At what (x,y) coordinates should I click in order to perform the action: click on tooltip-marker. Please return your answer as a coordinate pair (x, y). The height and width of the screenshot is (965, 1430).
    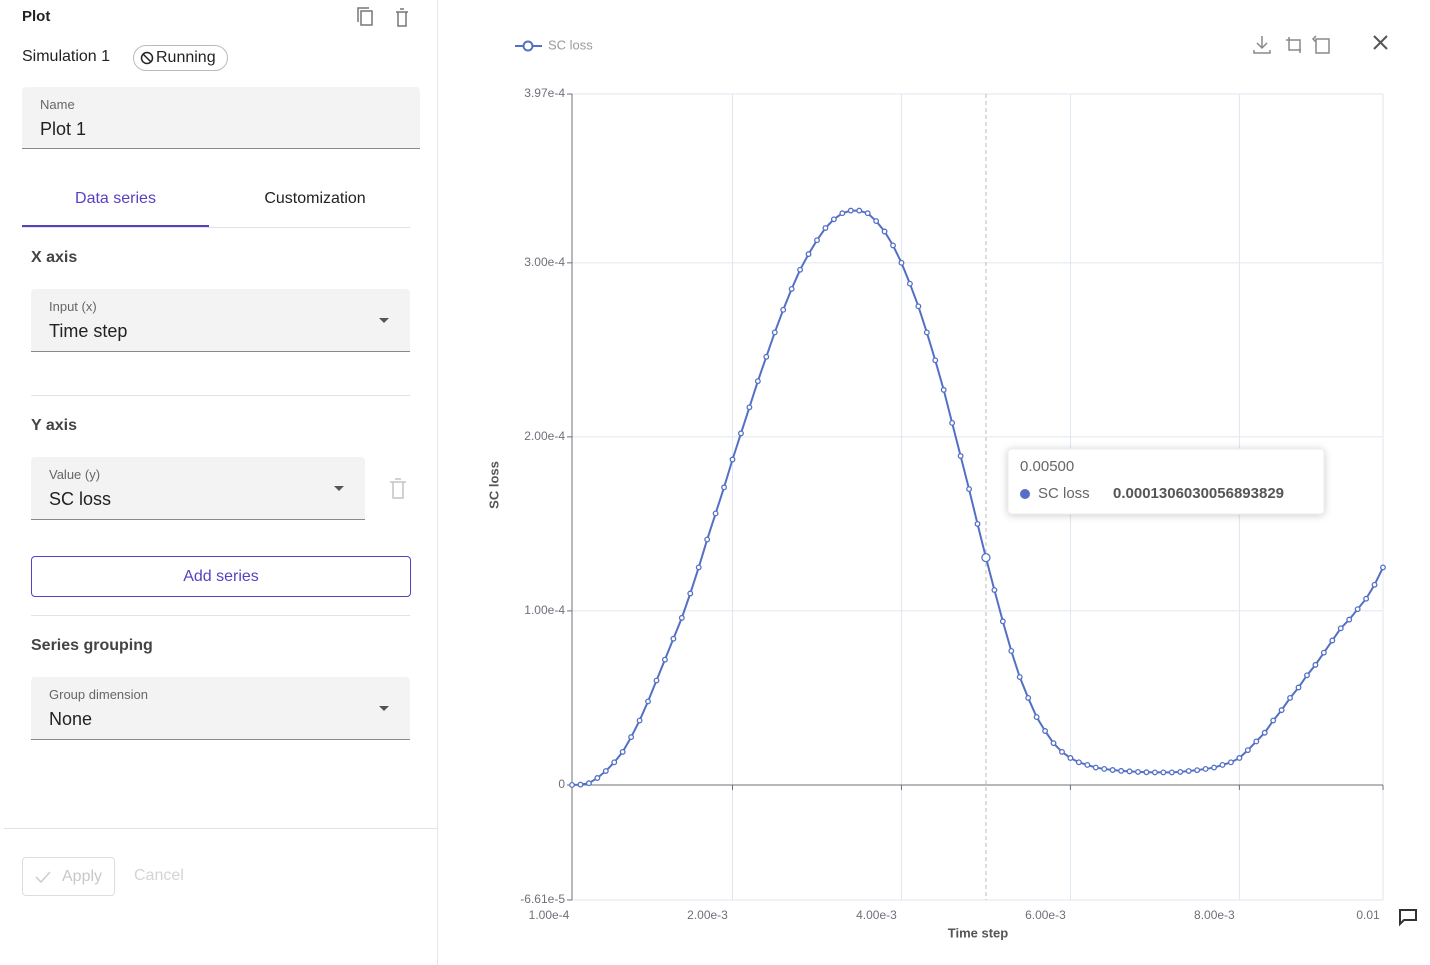
    Looking at the image, I should click on (1025, 494).